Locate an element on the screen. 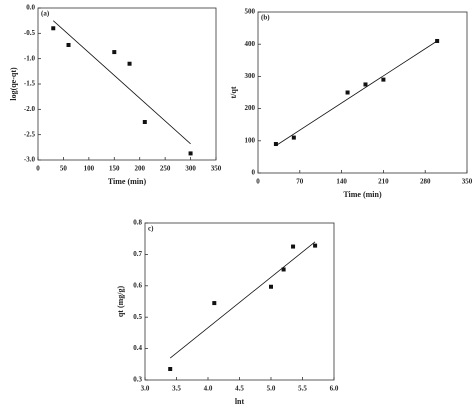 The height and width of the screenshot is (410, 474). y-tick-label: -1.5 is located at coordinates (30, 84).